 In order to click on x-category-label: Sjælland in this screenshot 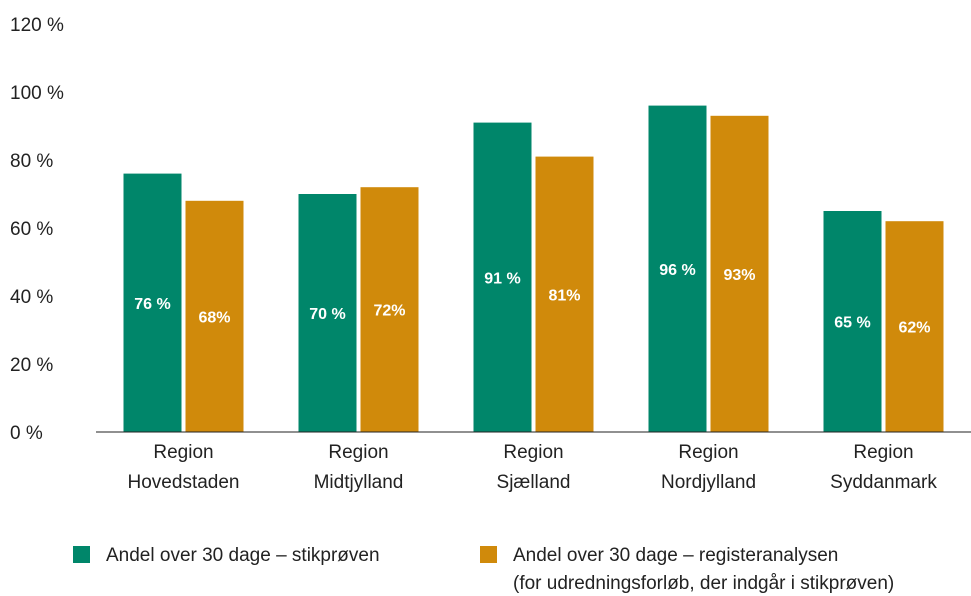, I will do `click(534, 482)`.